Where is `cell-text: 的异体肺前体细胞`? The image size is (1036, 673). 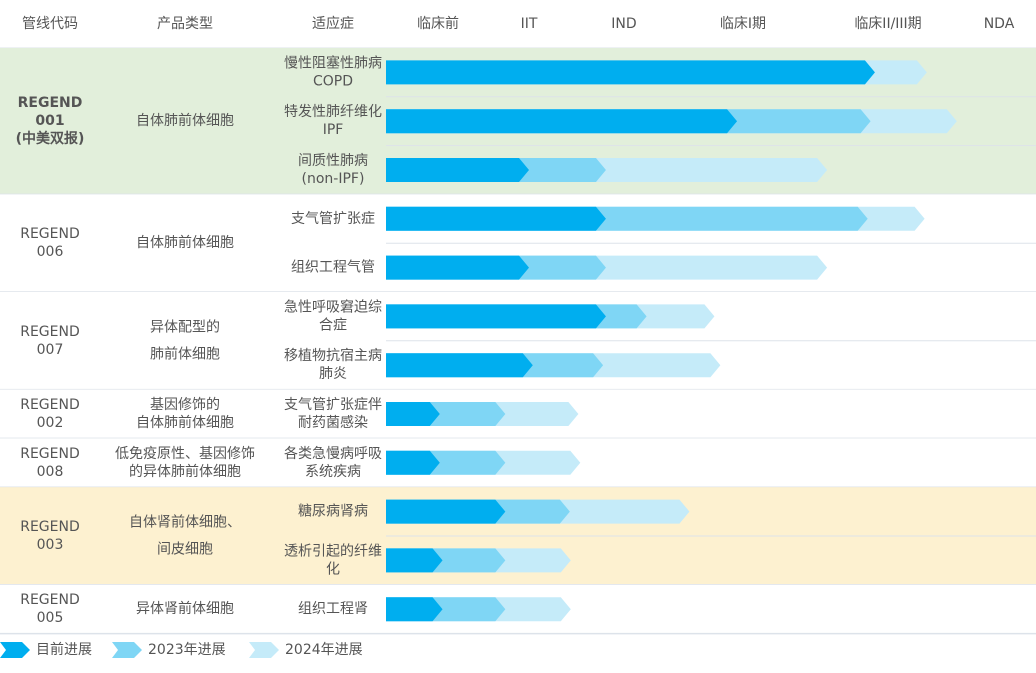 cell-text: 的异体肺前体细胞 is located at coordinates (185, 471).